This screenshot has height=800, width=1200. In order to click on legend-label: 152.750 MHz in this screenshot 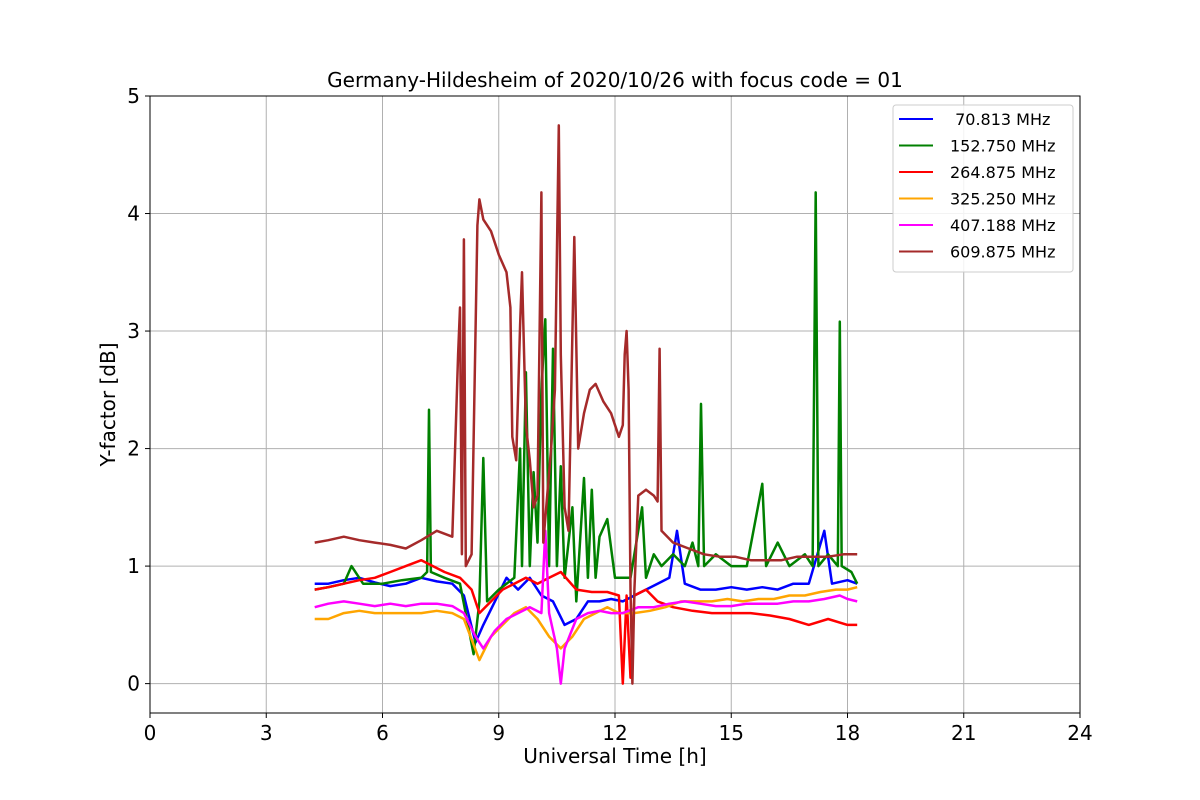, I will do `click(1002, 146)`.